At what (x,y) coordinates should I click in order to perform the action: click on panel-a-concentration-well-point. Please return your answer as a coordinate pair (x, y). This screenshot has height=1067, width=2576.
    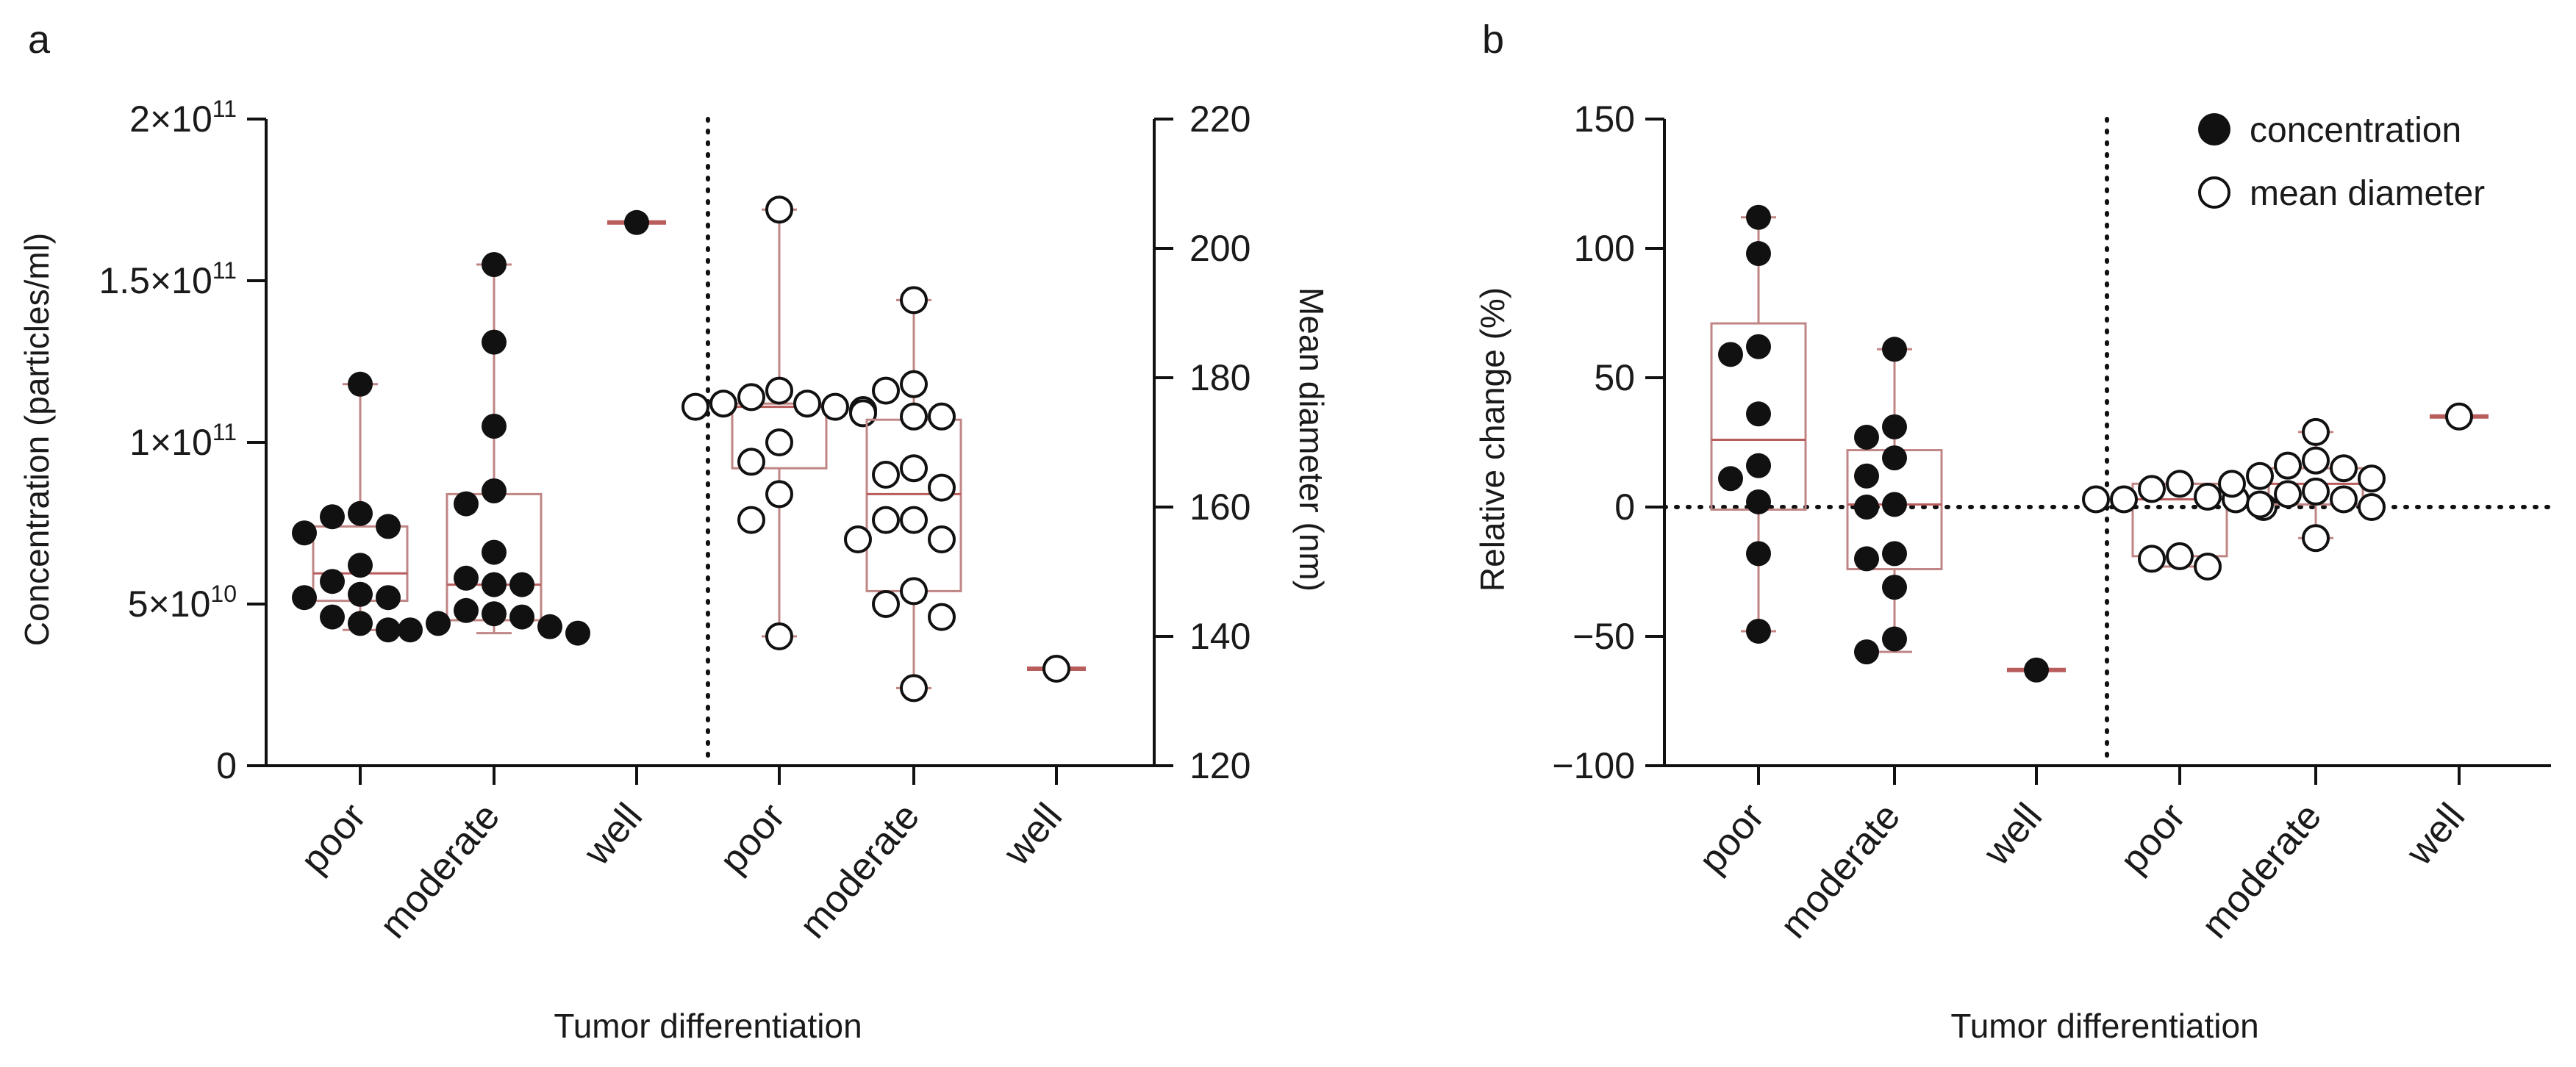
    Looking at the image, I should click on (636, 222).